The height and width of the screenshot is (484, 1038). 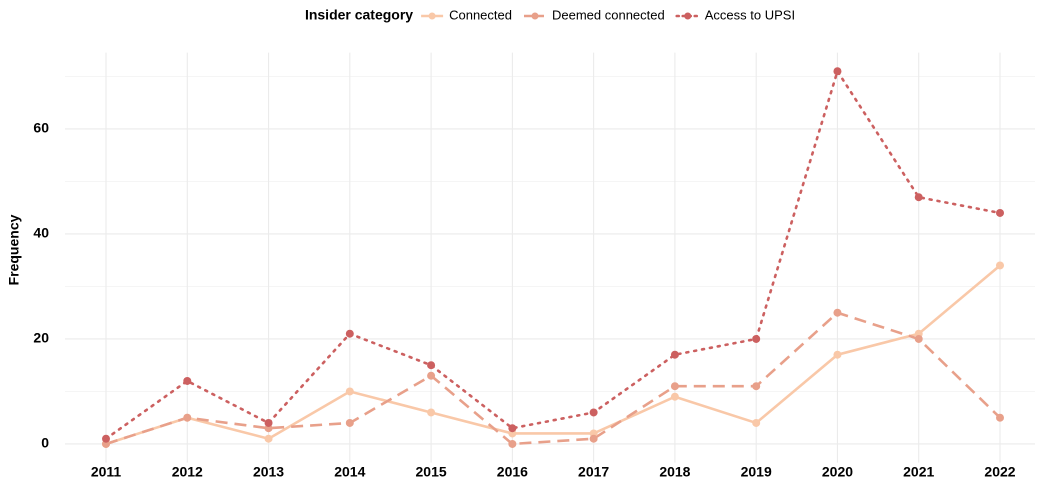 I want to click on legend-label: Connected, so click(x=480, y=14).